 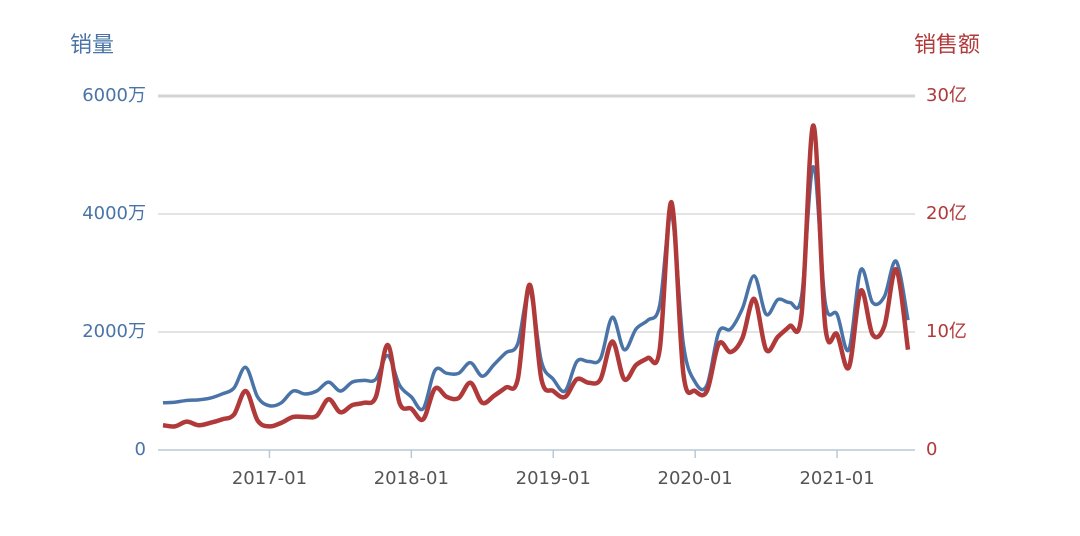 What do you see at coordinates (931, 449) in the screenshot?
I see `y2-tick-label: 0` at bounding box center [931, 449].